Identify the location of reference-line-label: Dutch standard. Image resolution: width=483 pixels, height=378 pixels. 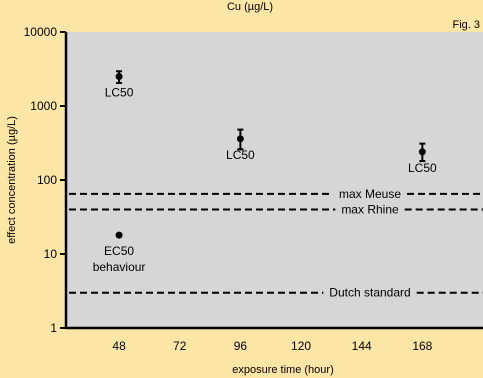
(369, 293).